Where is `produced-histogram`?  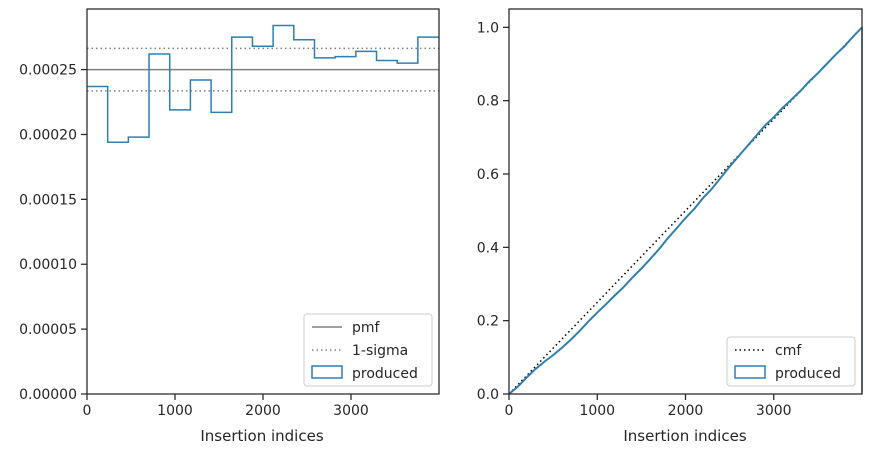
produced-histogram is located at coordinates (263, 84).